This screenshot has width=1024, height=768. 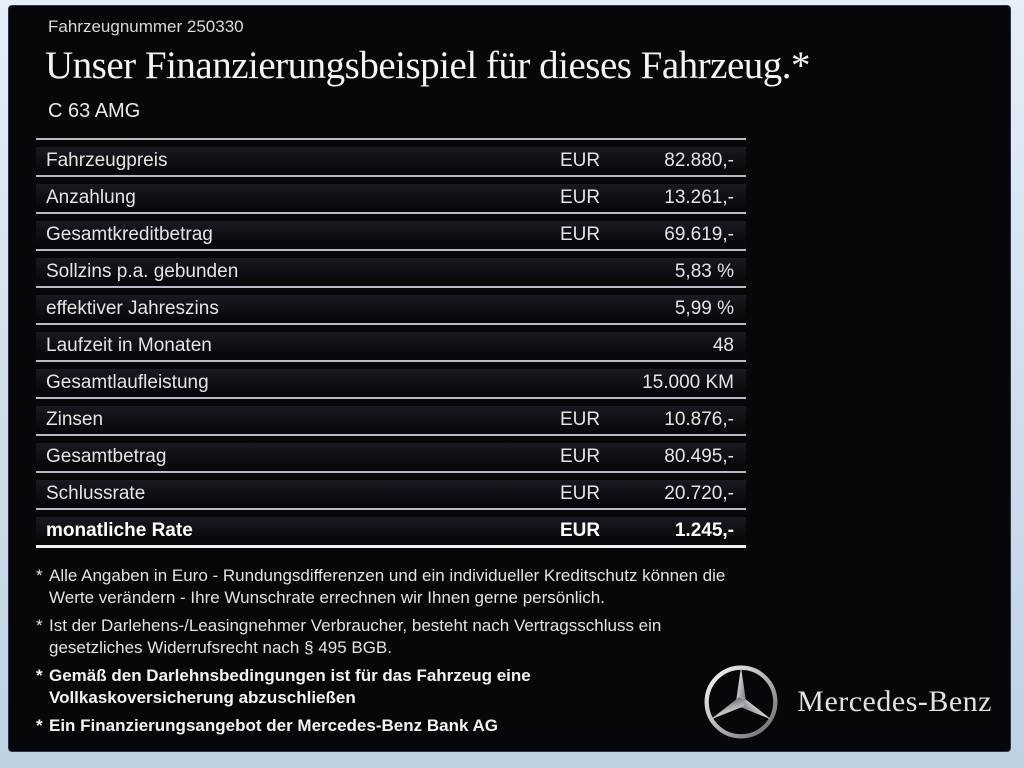 I want to click on row-label: Sollzins p.a. gebunden, so click(x=142, y=271).